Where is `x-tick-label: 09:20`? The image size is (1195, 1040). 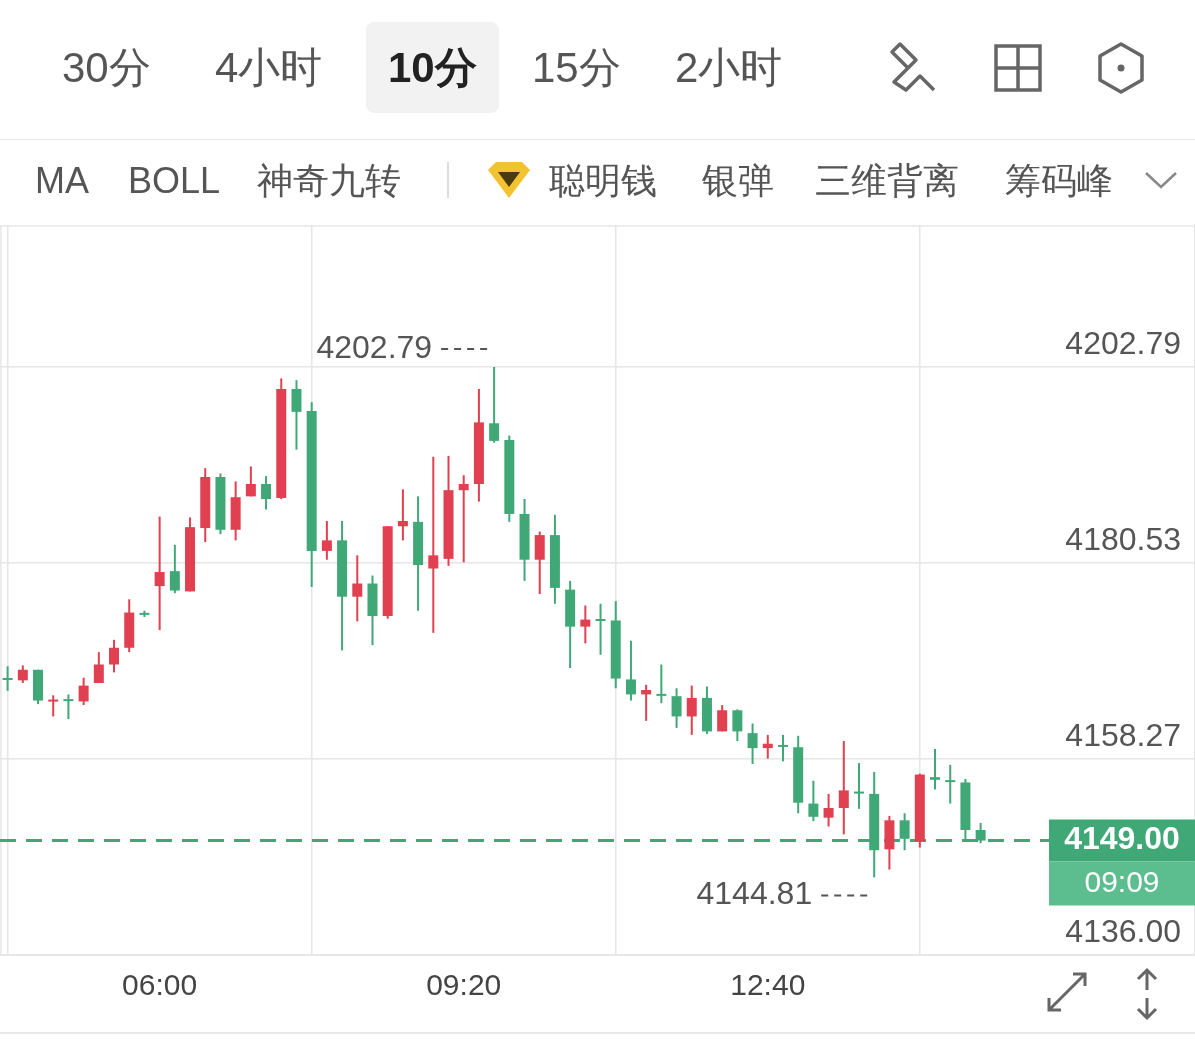
x-tick-label: 09:20 is located at coordinates (464, 985).